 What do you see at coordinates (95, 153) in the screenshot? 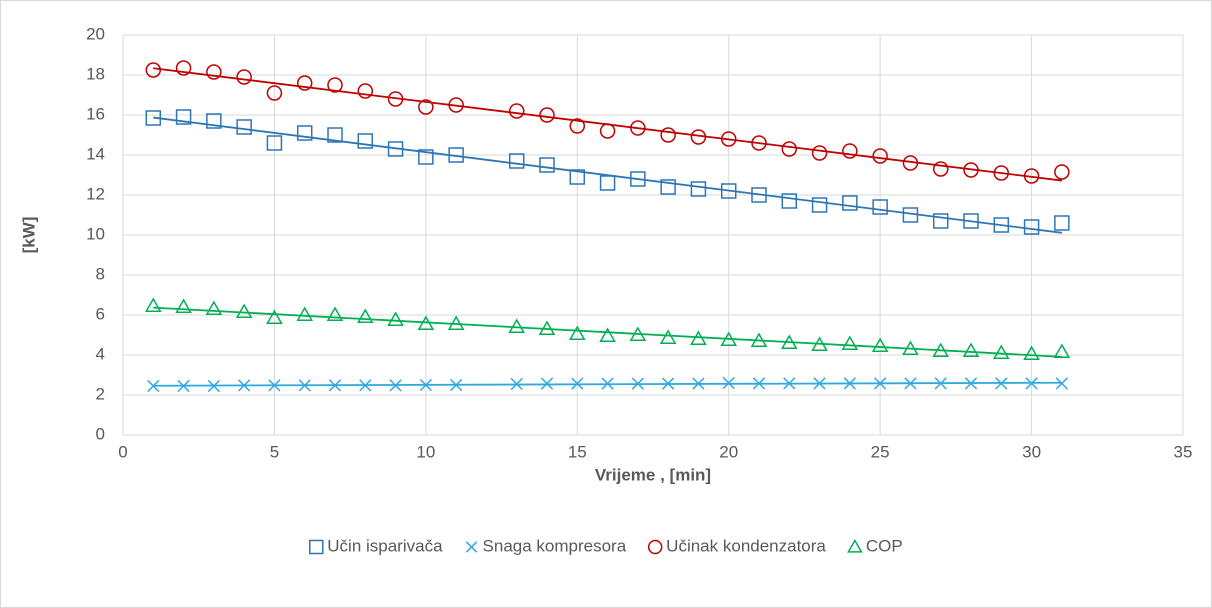
I see `y-tick-label: 14` at bounding box center [95, 153].